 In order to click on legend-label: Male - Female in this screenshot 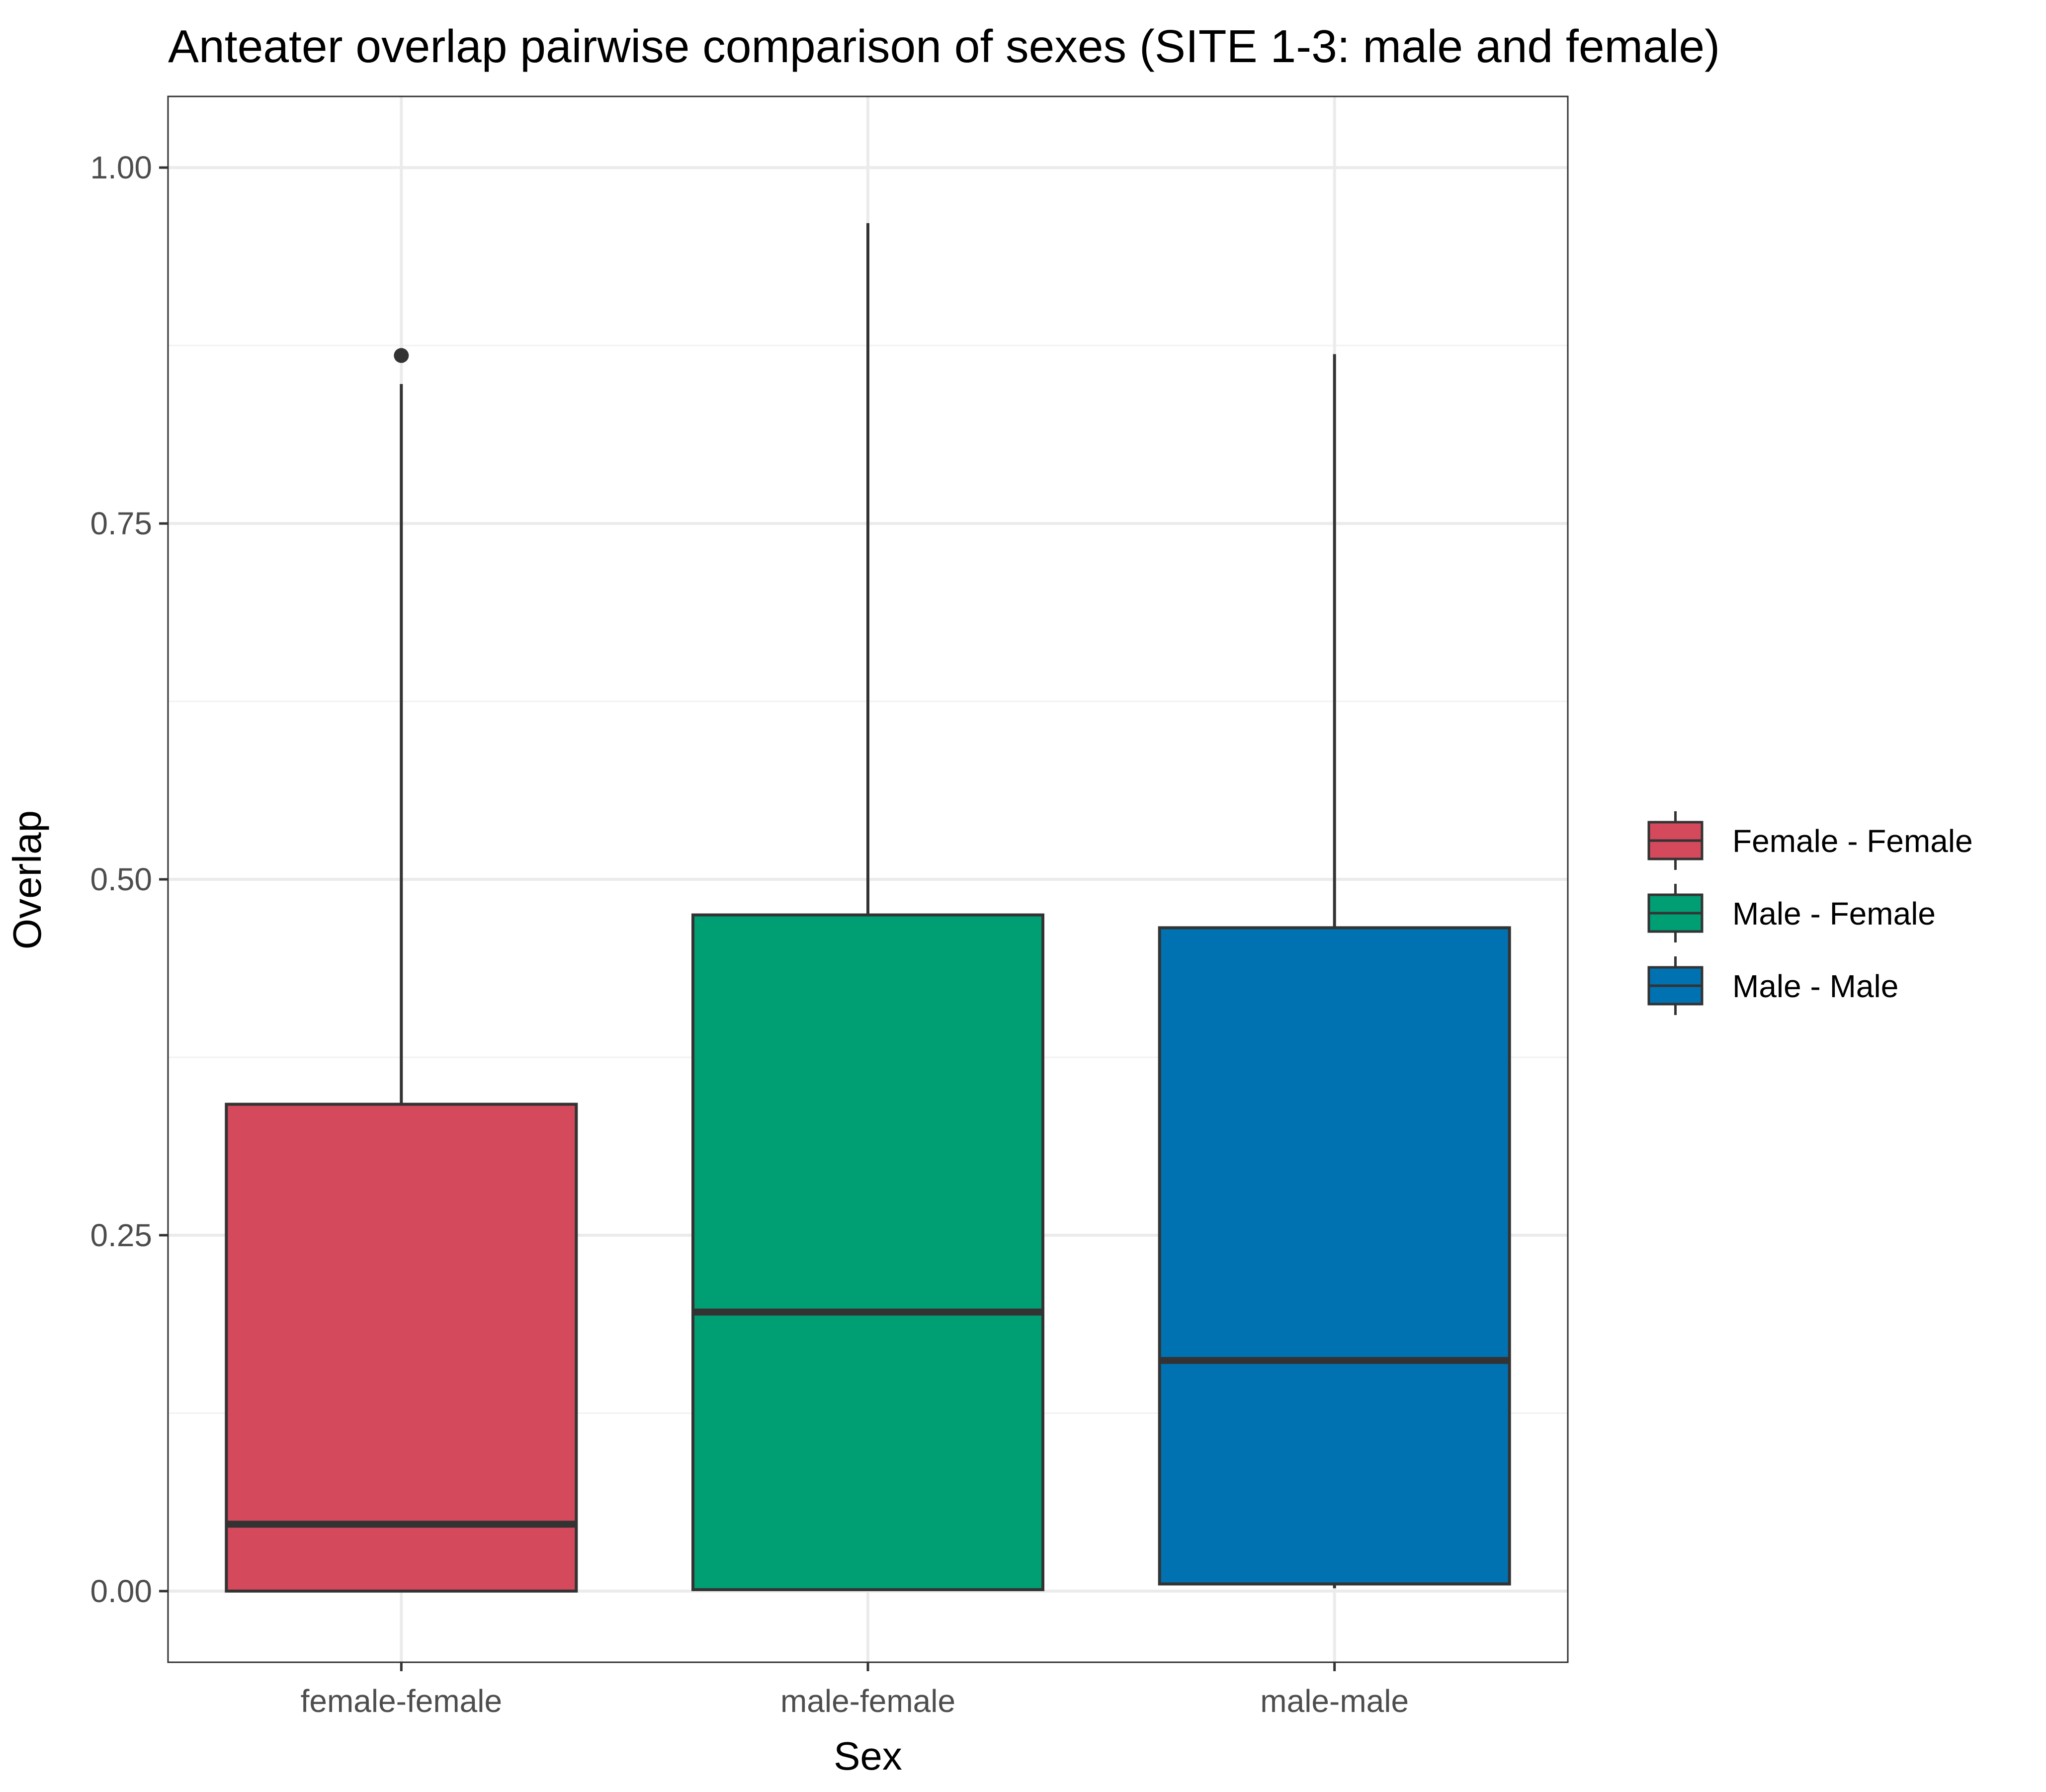, I will do `click(1834, 914)`.